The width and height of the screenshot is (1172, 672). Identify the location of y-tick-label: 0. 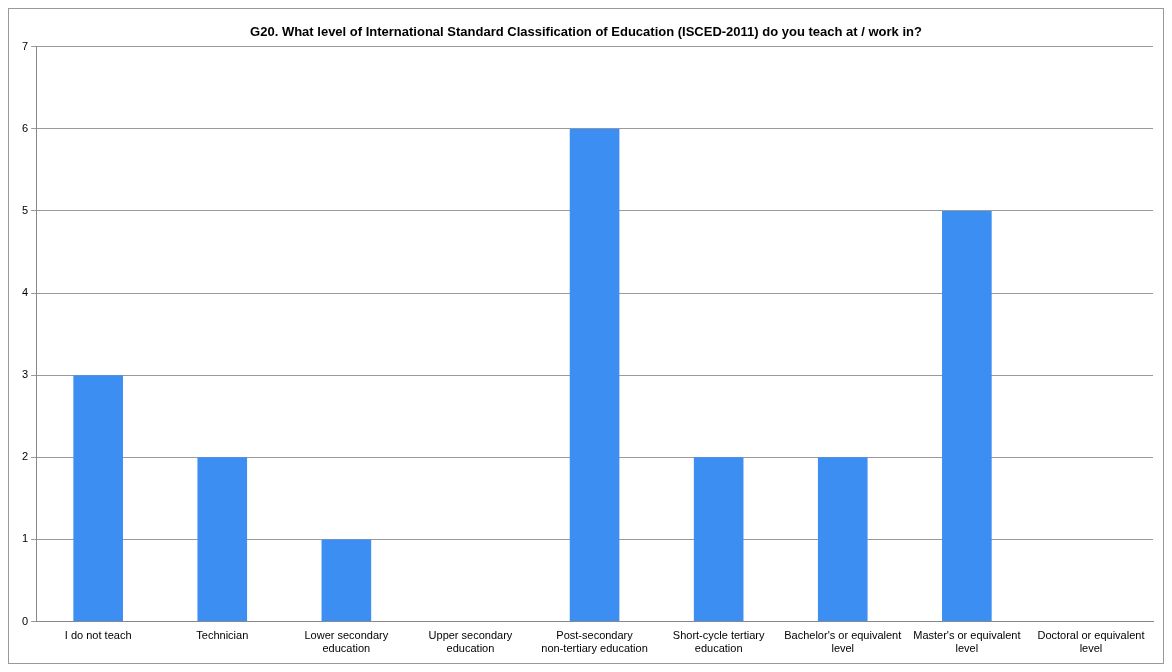
(25, 620).